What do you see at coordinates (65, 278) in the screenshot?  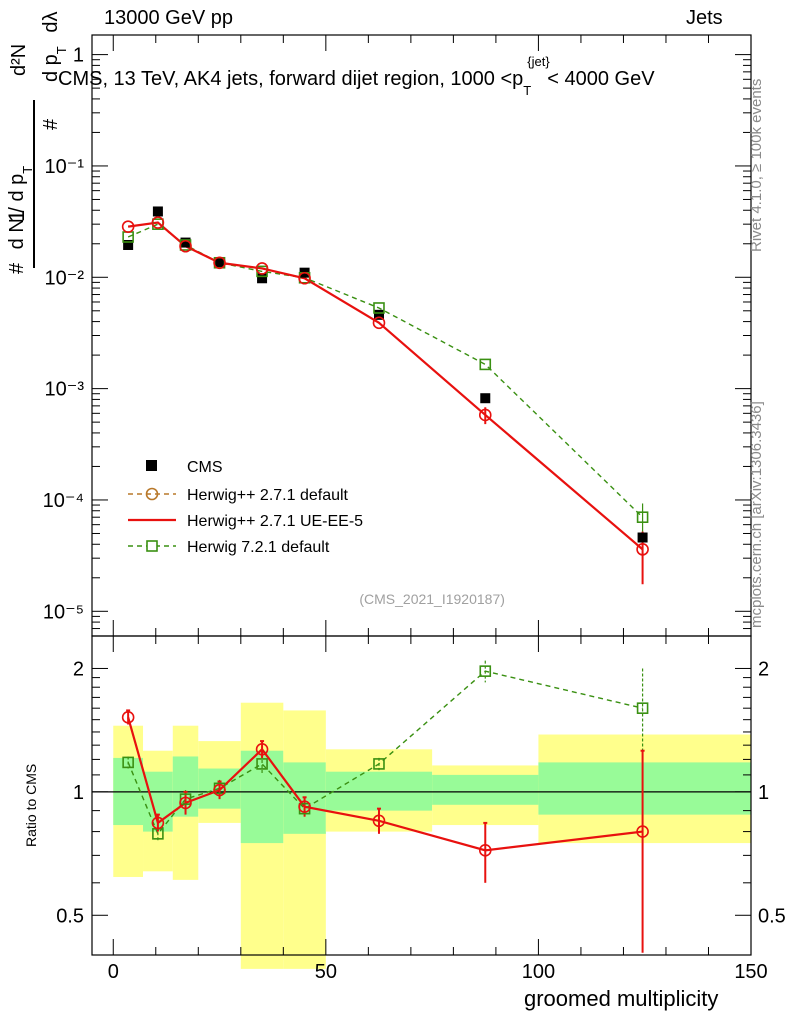 I see `y-tick-label: 10⁻²` at bounding box center [65, 278].